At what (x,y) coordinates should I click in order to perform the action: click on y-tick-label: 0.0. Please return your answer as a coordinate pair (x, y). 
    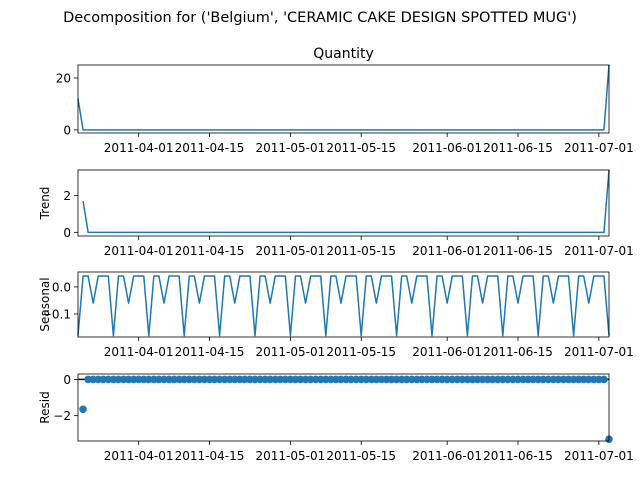
    Looking at the image, I should click on (61, 287).